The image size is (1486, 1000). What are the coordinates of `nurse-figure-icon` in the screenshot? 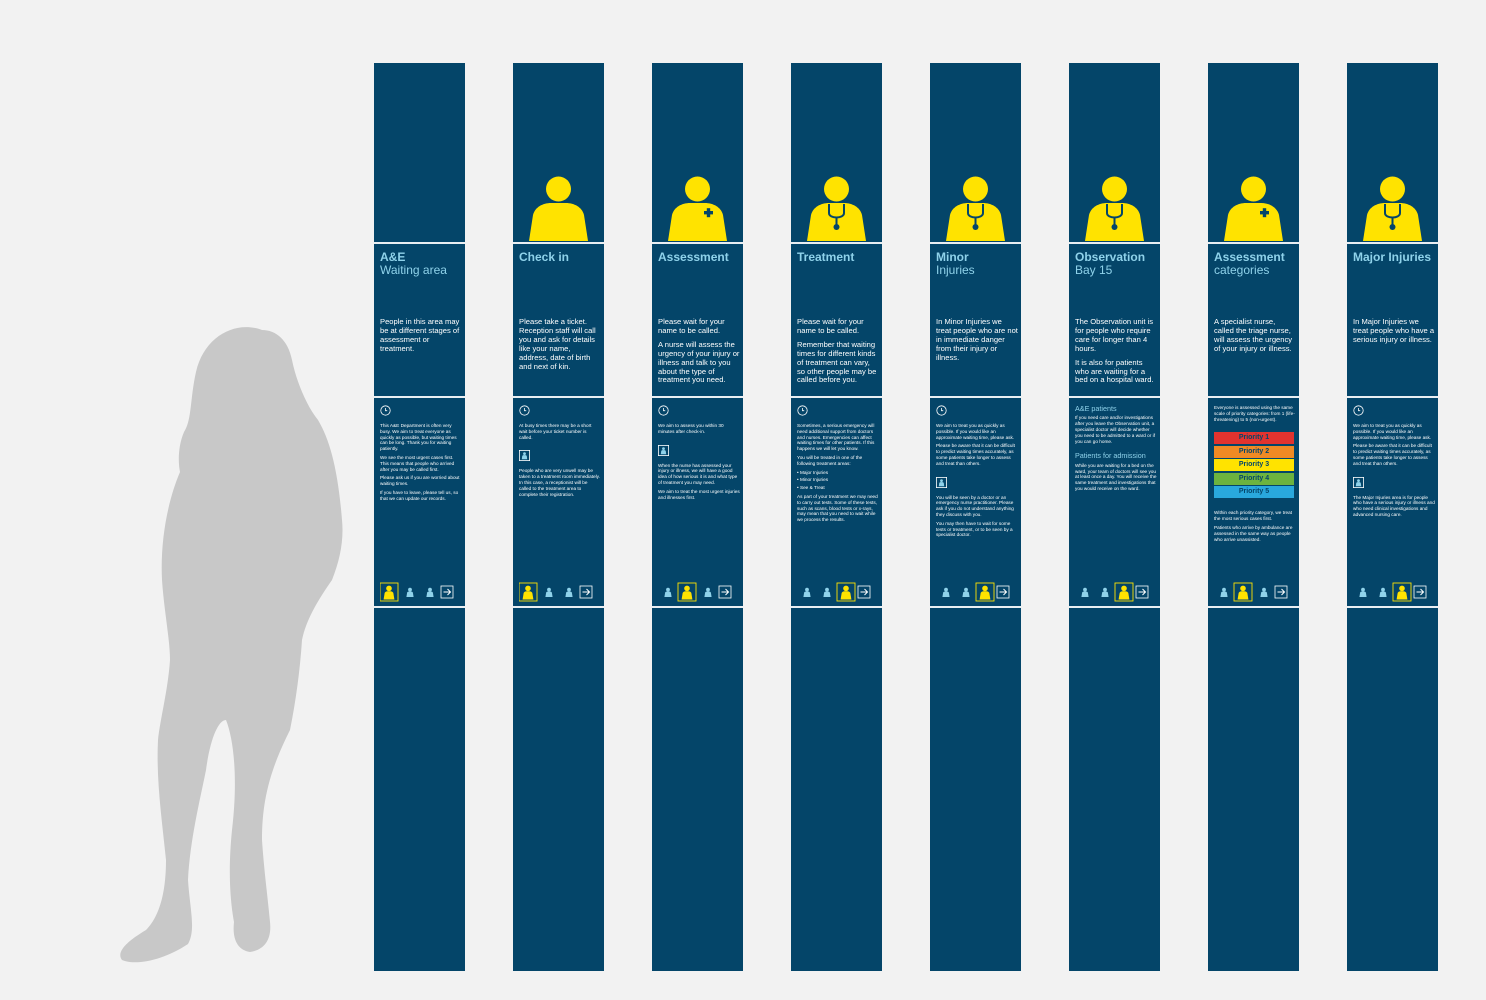 It's located at (1253, 208).